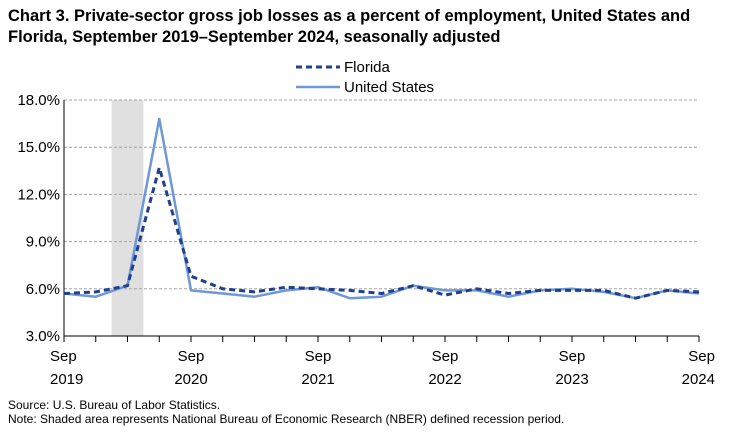 This screenshot has height=433, width=731. What do you see at coordinates (38, 100) in the screenshot?
I see `y-tick-label: 18.0%` at bounding box center [38, 100].